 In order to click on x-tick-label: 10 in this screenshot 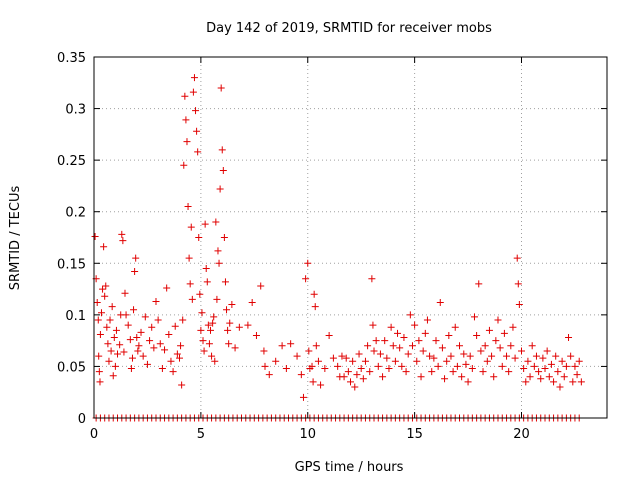, I will do `click(307, 434)`.